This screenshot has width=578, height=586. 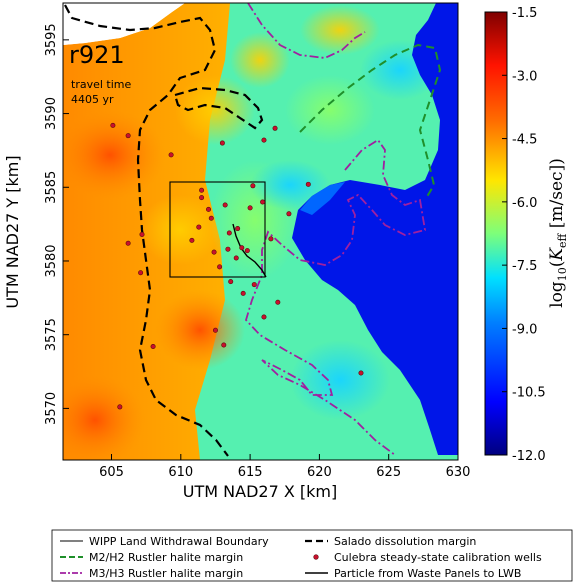 What do you see at coordinates (51, 334) in the screenshot?
I see `y-tick-label: 3575` at bounding box center [51, 334].